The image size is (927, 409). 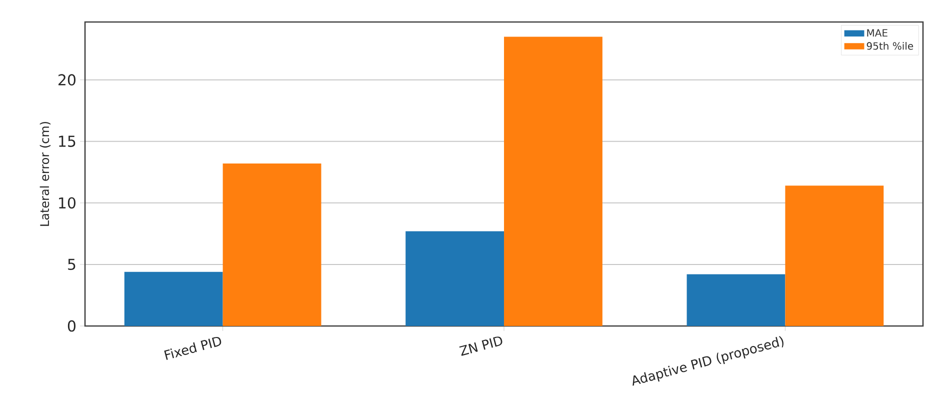 What do you see at coordinates (72, 264) in the screenshot?
I see `y-tick-label: 5` at bounding box center [72, 264].